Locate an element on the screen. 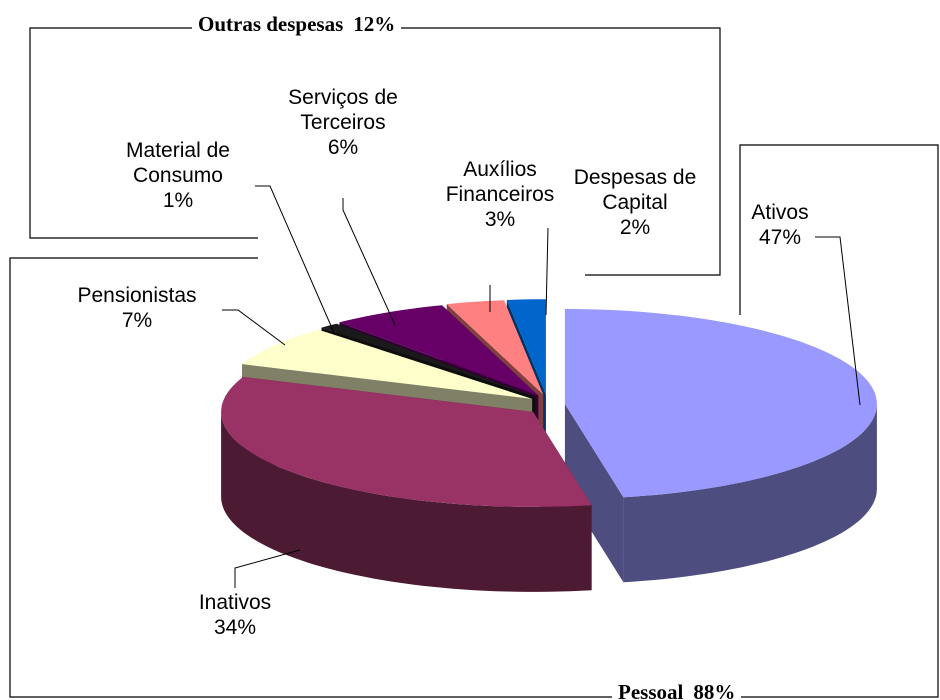 The height and width of the screenshot is (700, 940). group-name: Outras despesas is located at coordinates (271, 24).